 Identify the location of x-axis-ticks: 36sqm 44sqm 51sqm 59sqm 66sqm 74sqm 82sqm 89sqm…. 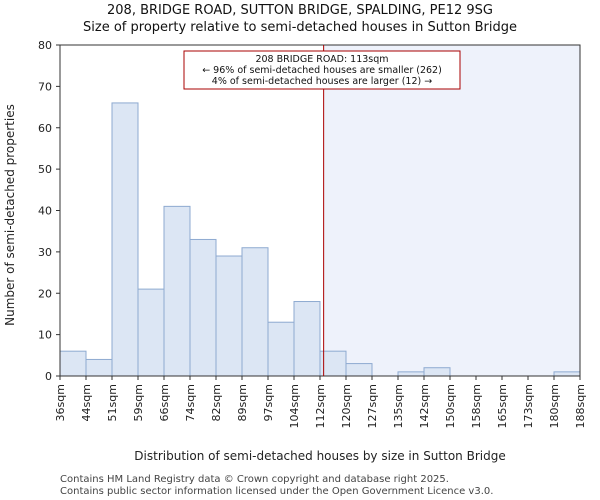
(320, 402).